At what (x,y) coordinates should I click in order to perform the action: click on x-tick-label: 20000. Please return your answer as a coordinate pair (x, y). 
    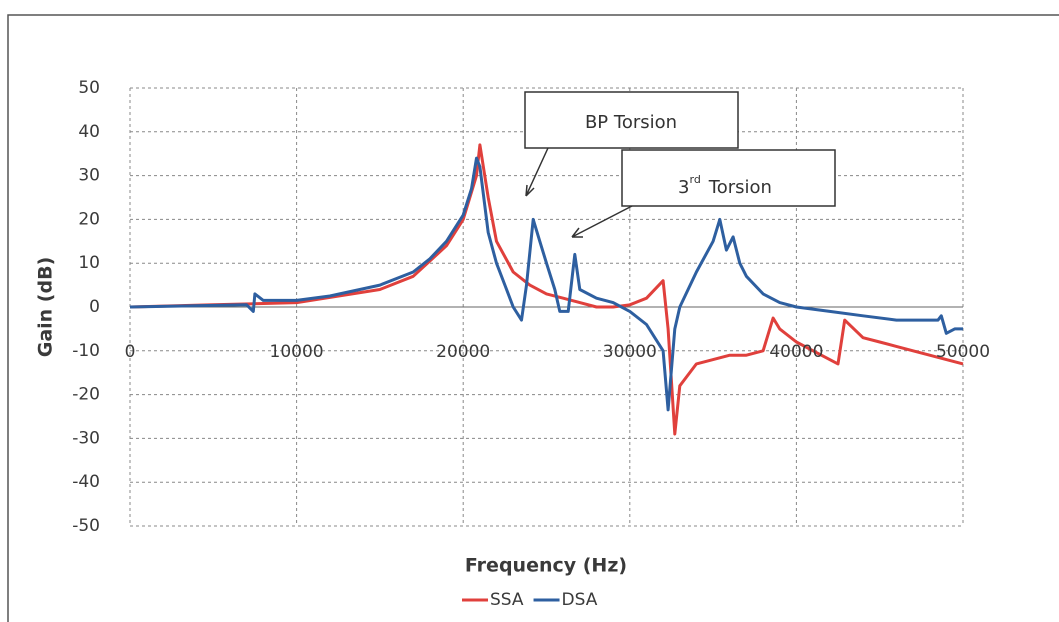
    Looking at the image, I should click on (463, 352).